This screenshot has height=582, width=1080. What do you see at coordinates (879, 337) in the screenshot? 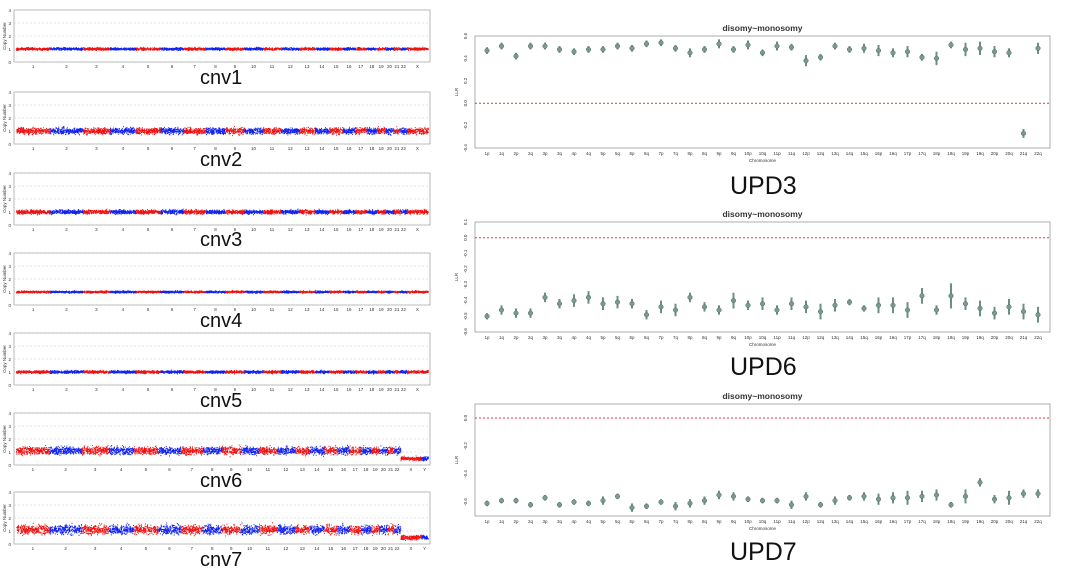
I see `x-tick-label: 16p` at bounding box center [879, 337].